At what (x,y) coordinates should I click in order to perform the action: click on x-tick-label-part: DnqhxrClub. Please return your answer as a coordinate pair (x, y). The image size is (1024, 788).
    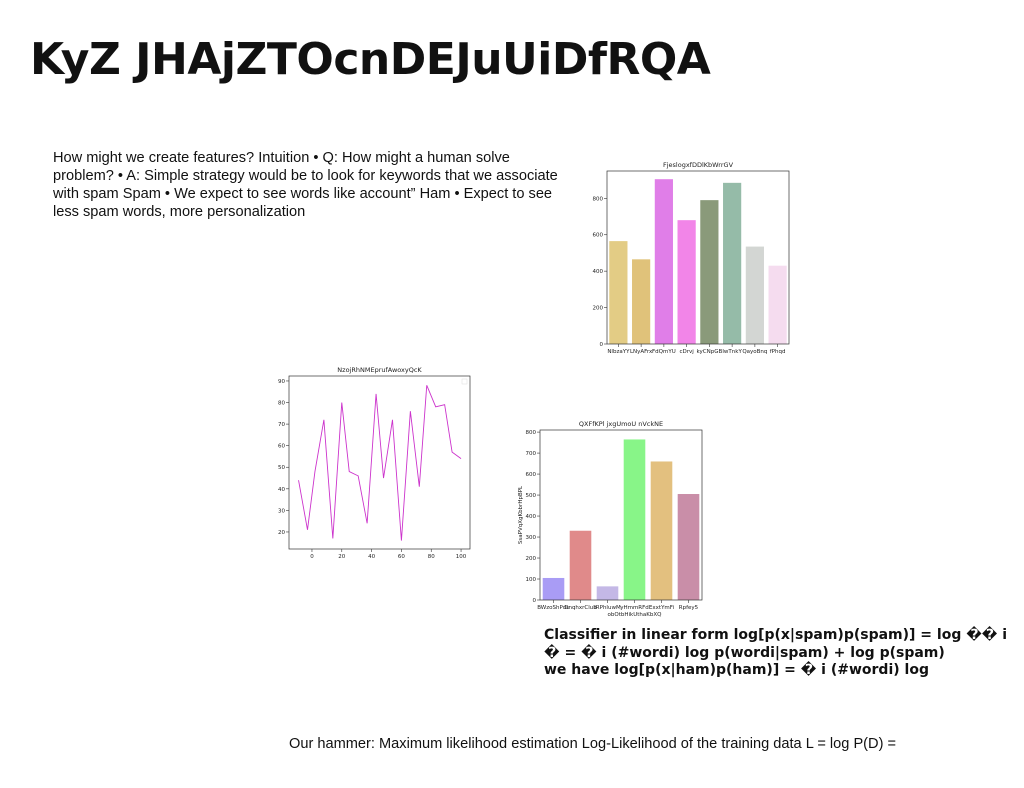
    Looking at the image, I should click on (580, 608).